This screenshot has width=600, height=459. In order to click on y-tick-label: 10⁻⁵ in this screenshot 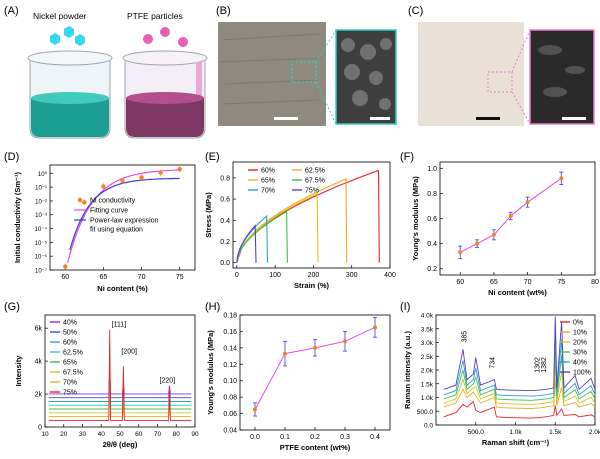, I will do `click(41, 243)`.